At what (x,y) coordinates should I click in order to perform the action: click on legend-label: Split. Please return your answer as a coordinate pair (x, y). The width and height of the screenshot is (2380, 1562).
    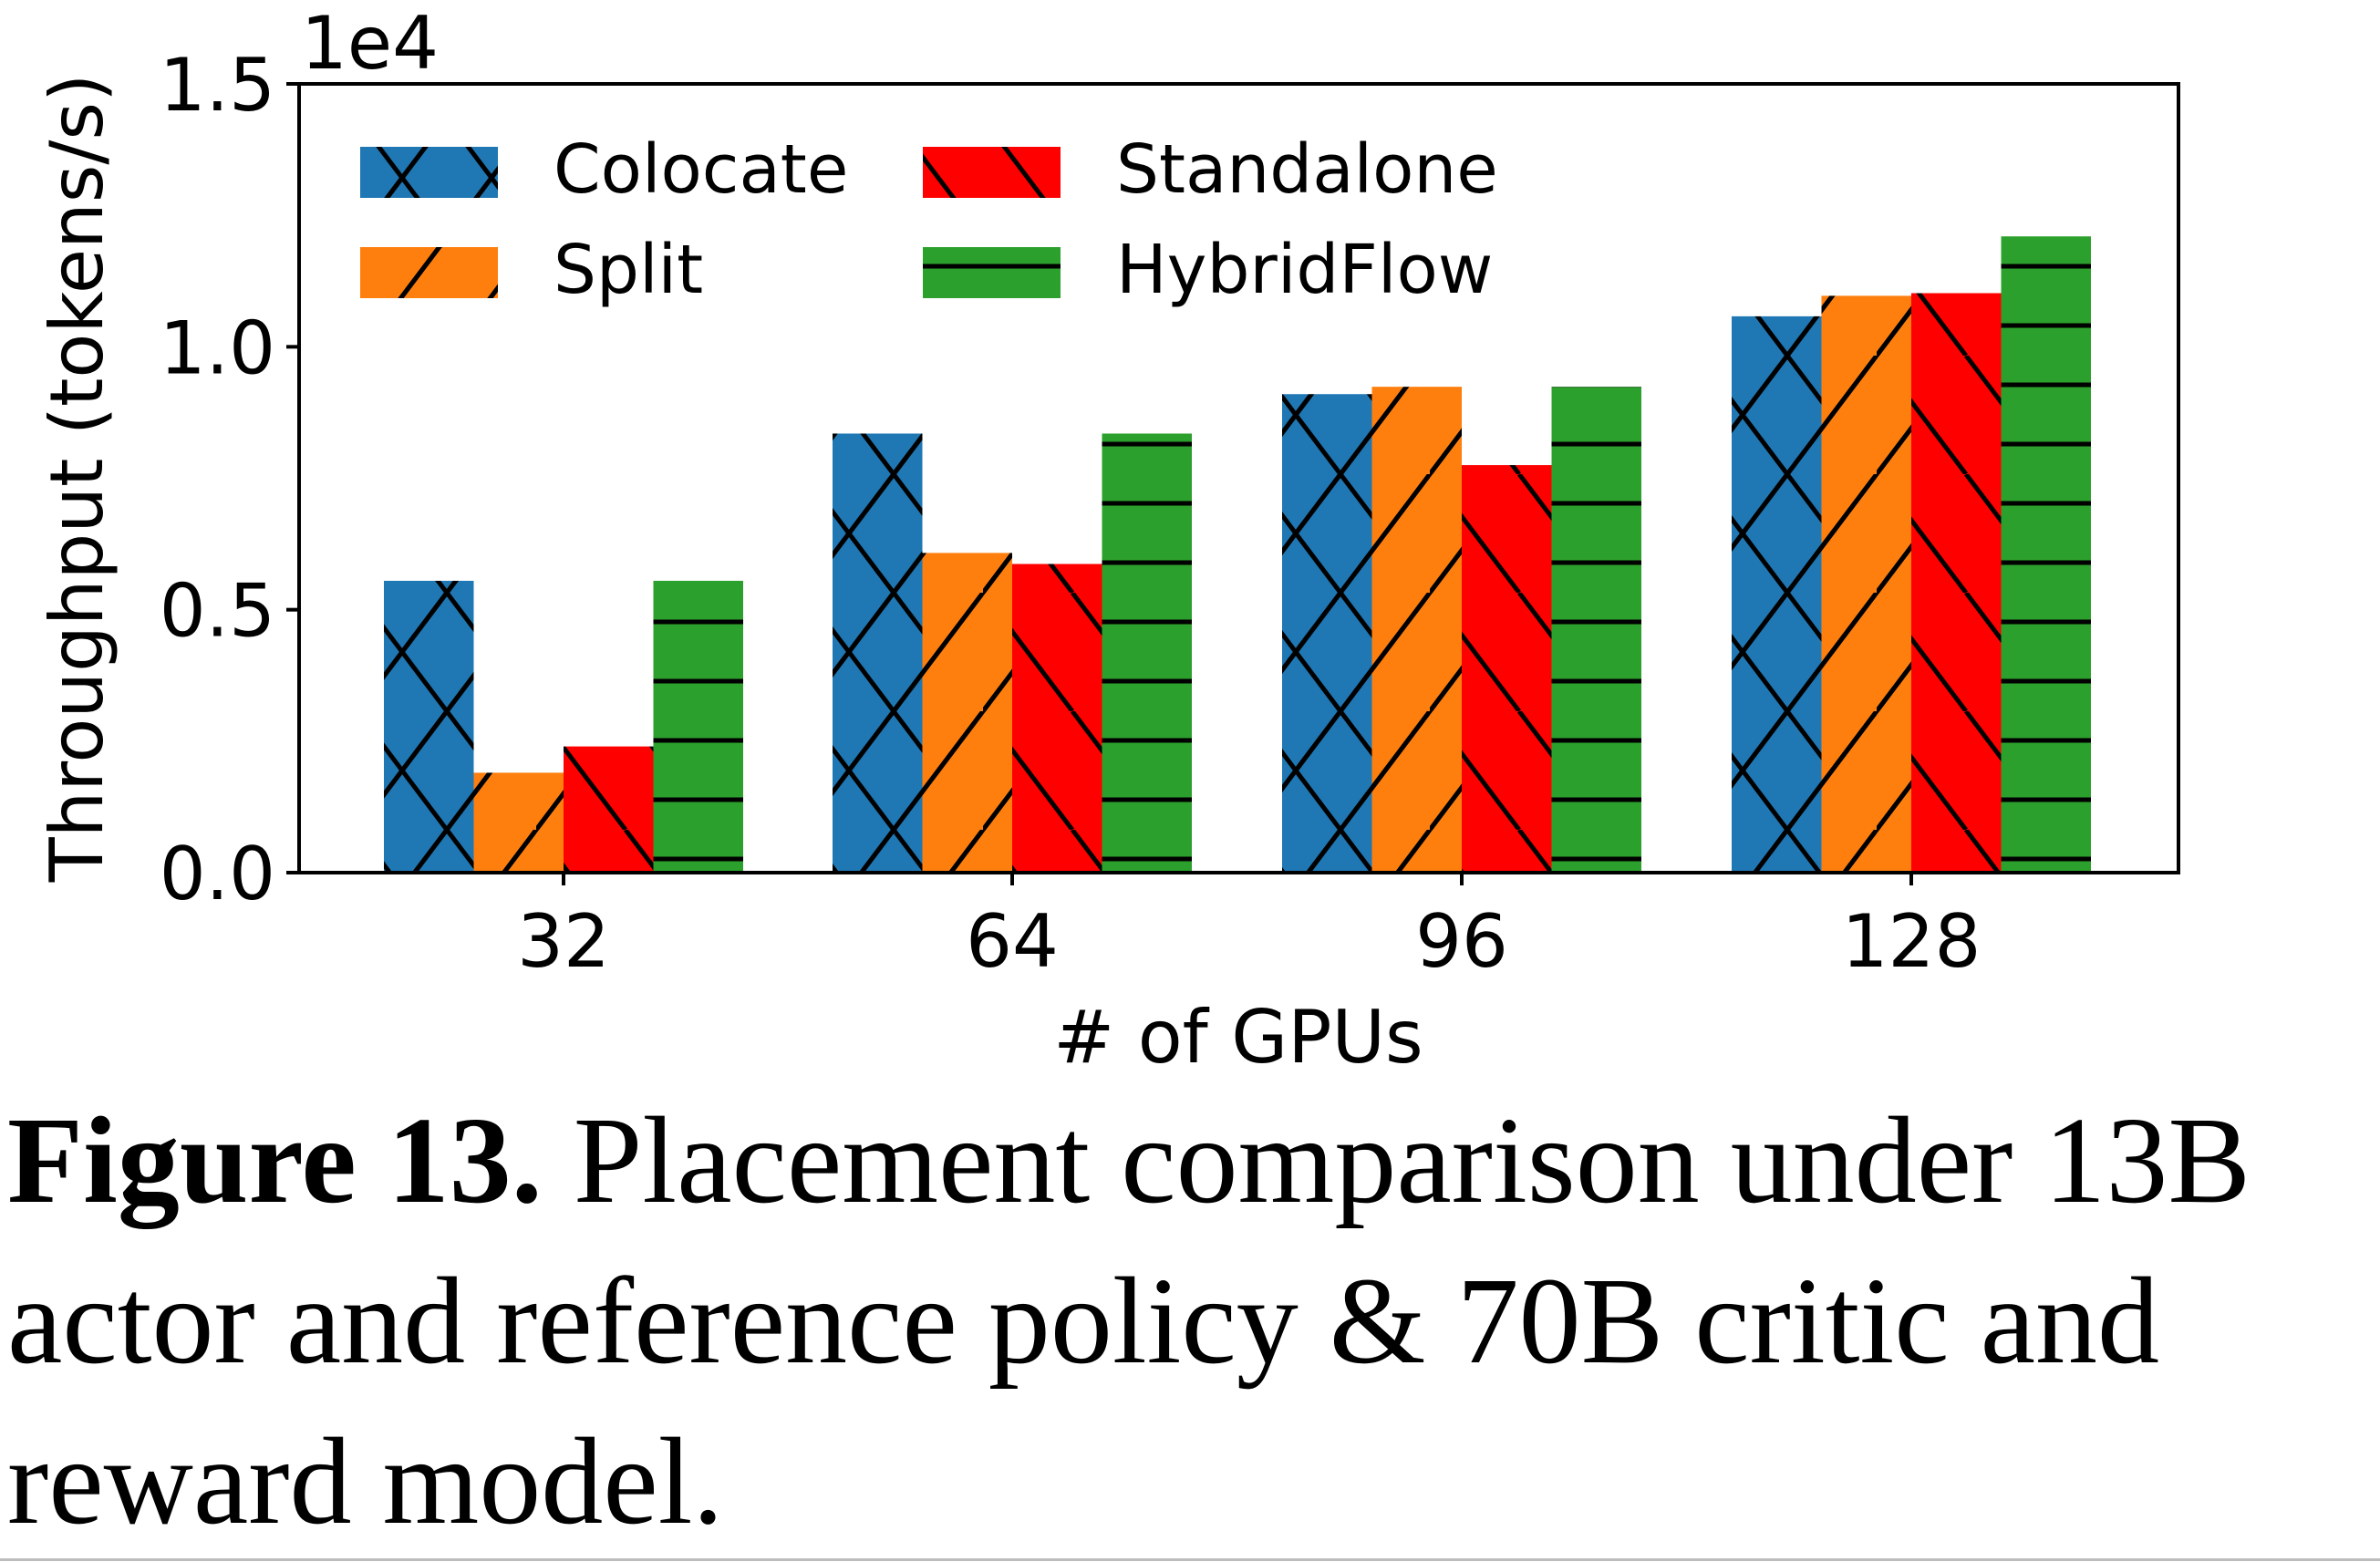
    Looking at the image, I should click on (629, 270).